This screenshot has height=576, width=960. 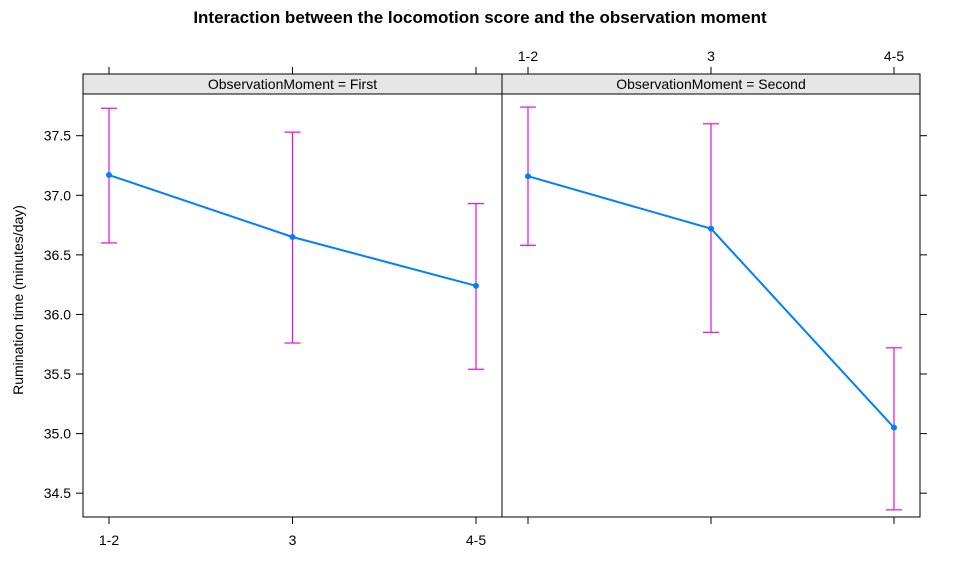 What do you see at coordinates (57, 314) in the screenshot?
I see `y-tick-label: 36.0` at bounding box center [57, 314].